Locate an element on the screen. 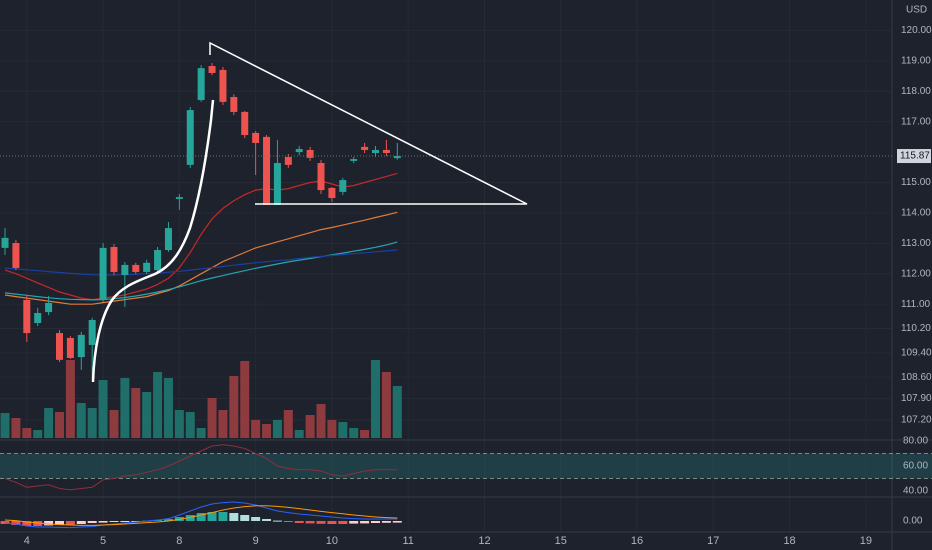  x-tick-label: 17 is located at coordinates (713, 541).